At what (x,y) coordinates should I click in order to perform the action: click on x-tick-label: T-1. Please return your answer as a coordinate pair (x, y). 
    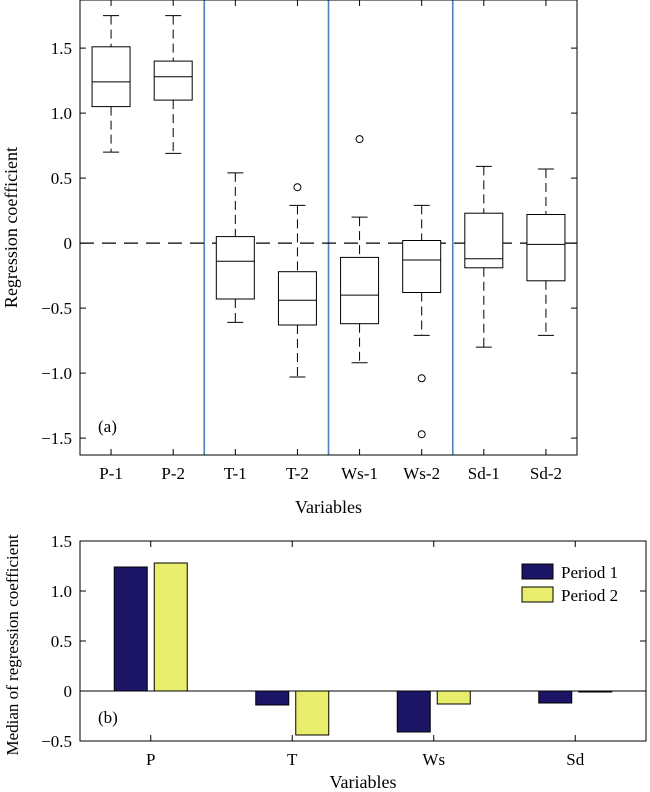
    Looking at the image, I should click on (235, 473).